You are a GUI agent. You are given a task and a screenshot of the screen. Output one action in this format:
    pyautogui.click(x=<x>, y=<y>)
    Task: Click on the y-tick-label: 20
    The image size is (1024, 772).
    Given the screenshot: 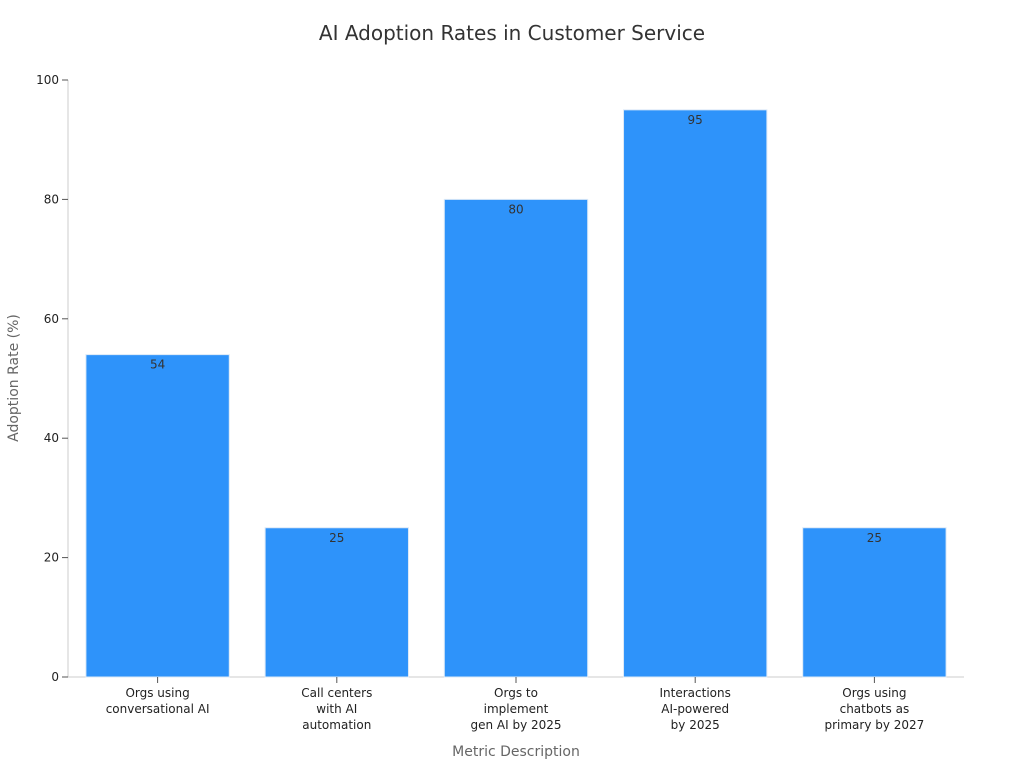 What is the action you would take?
    pyautogui.click(x=51, y=558)
    